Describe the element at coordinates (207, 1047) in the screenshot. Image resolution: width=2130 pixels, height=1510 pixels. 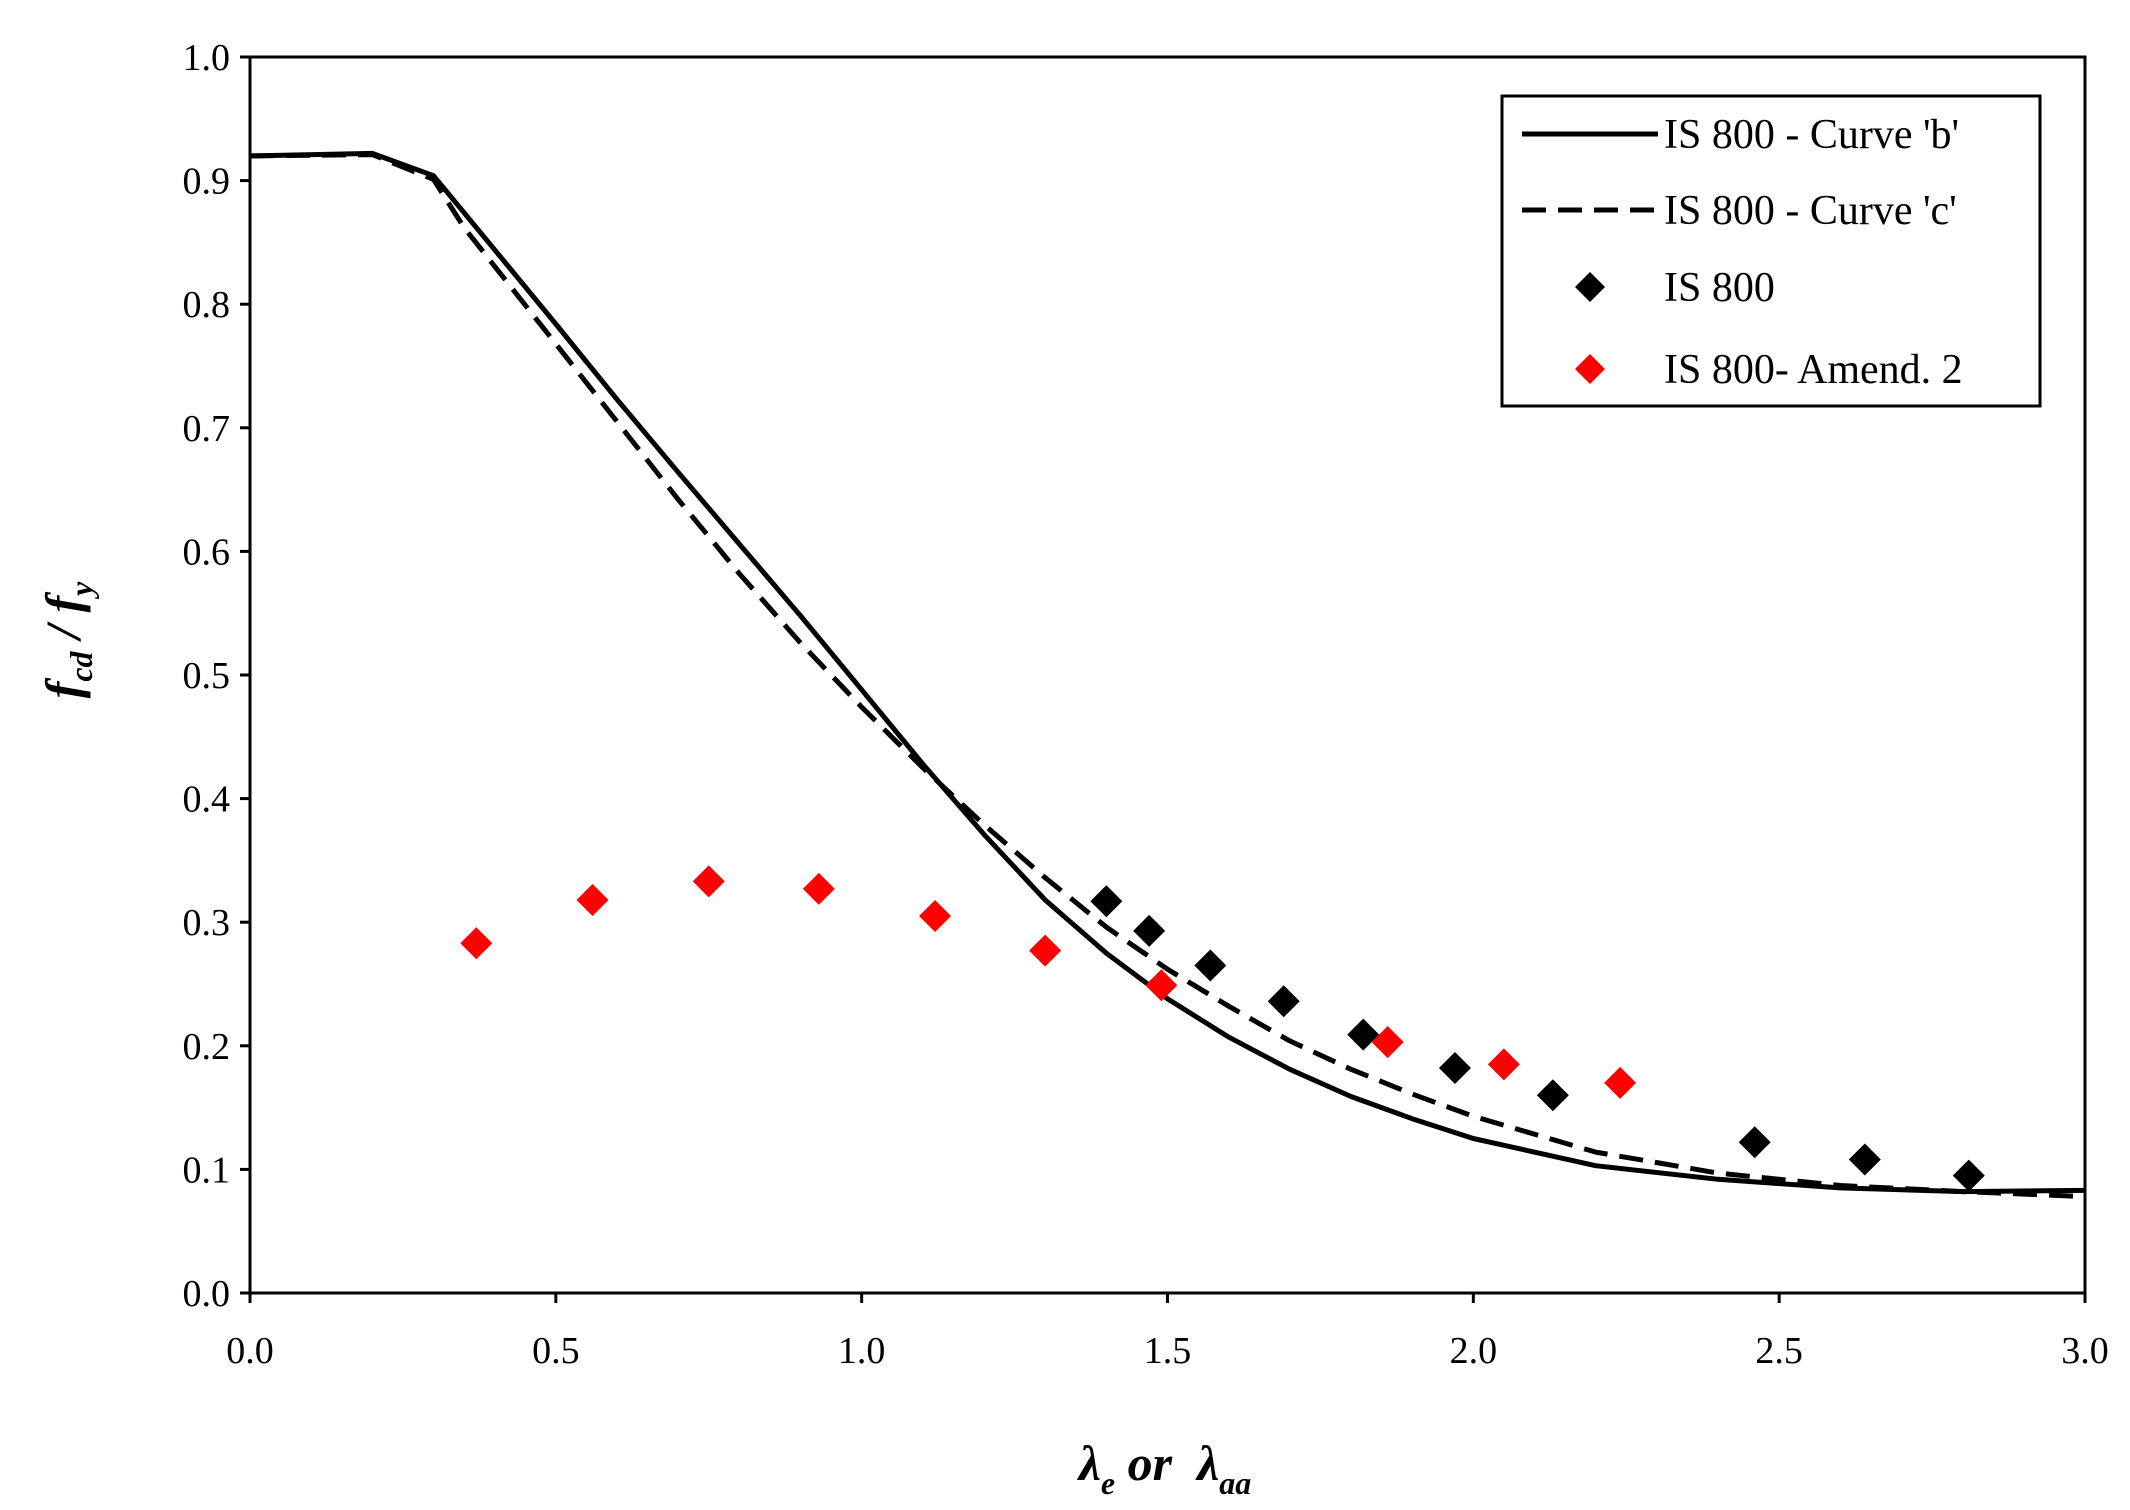
I see `y-tick-label: 0.2` at that location.